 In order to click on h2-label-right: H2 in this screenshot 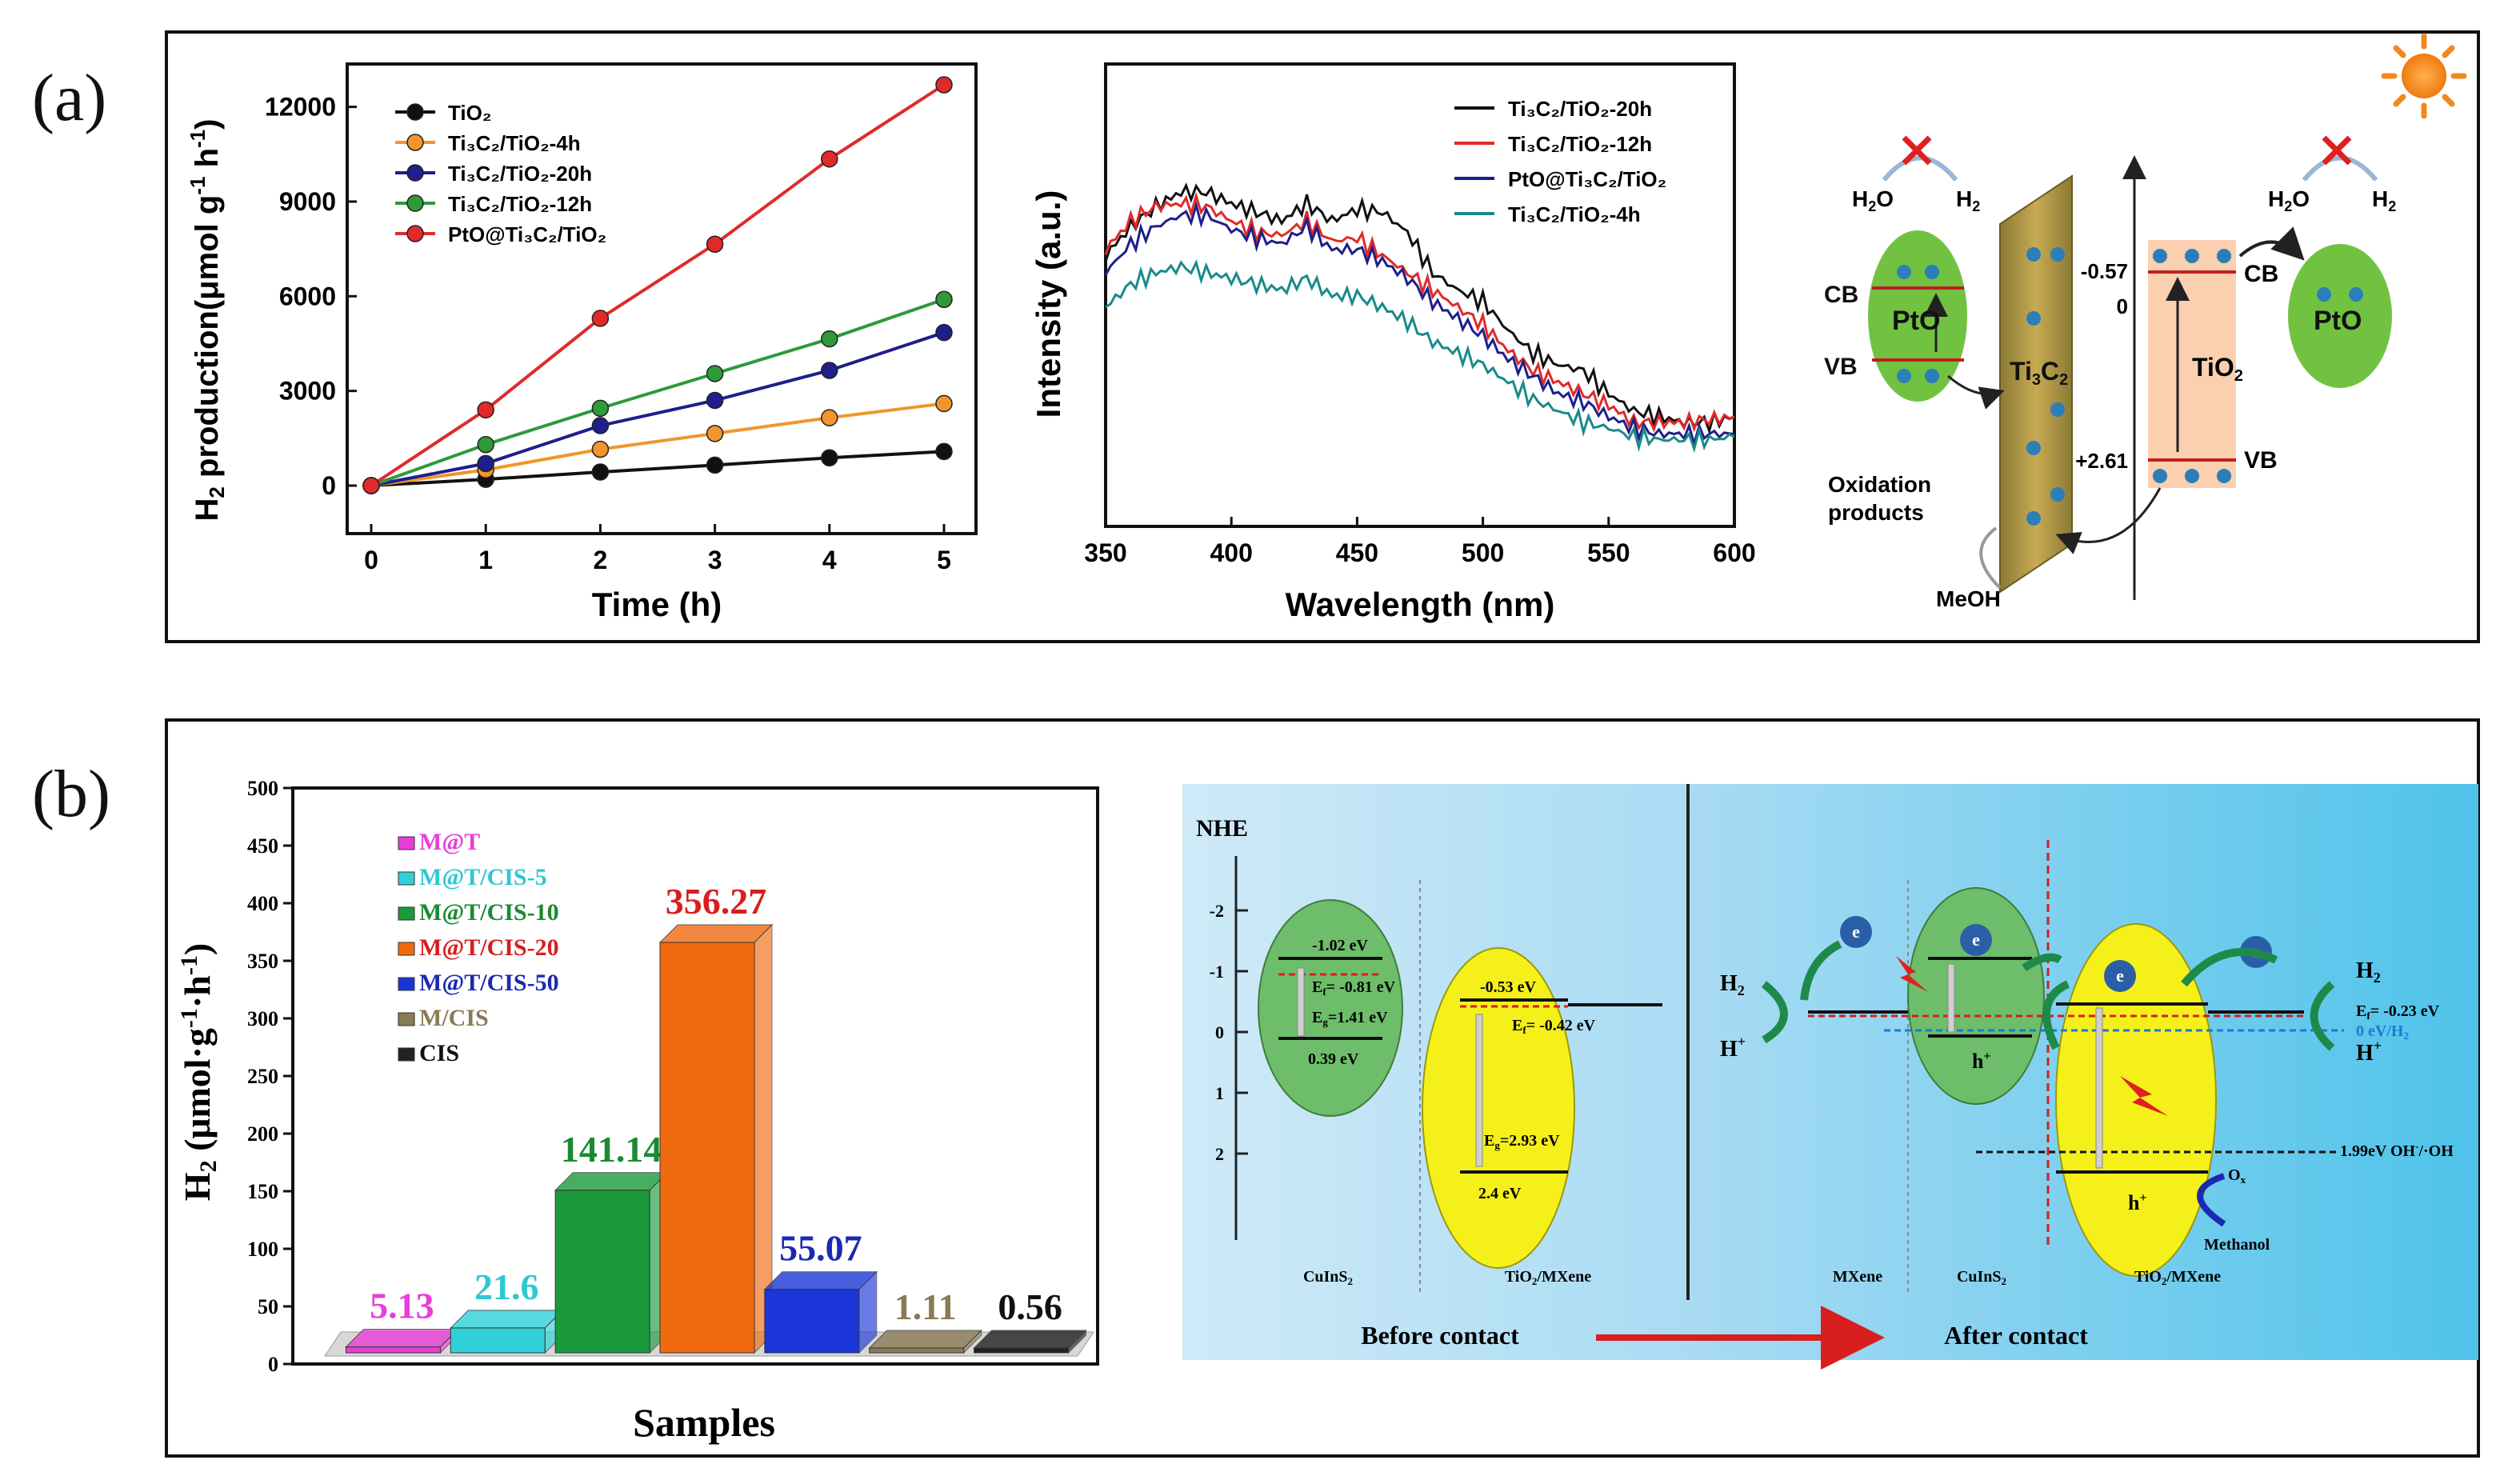, I will do `click(2368, 972)`.